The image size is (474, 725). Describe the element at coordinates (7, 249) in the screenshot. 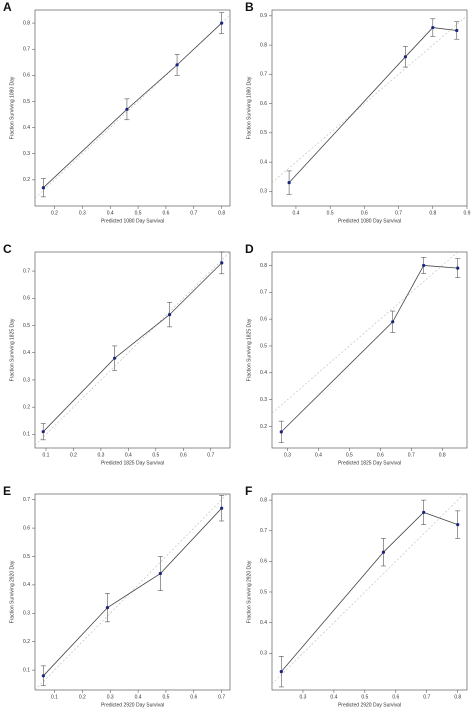

I see `panel-label: C` at that location.